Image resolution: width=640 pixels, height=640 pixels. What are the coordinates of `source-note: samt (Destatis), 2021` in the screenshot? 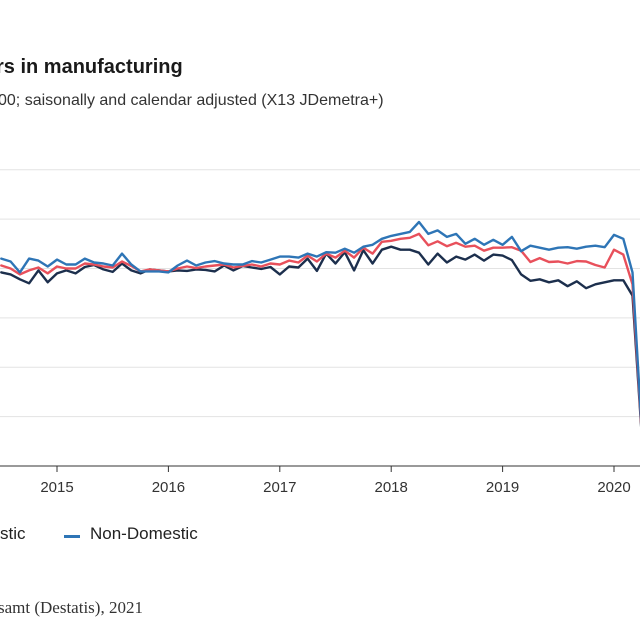 It's located at (71, 607).